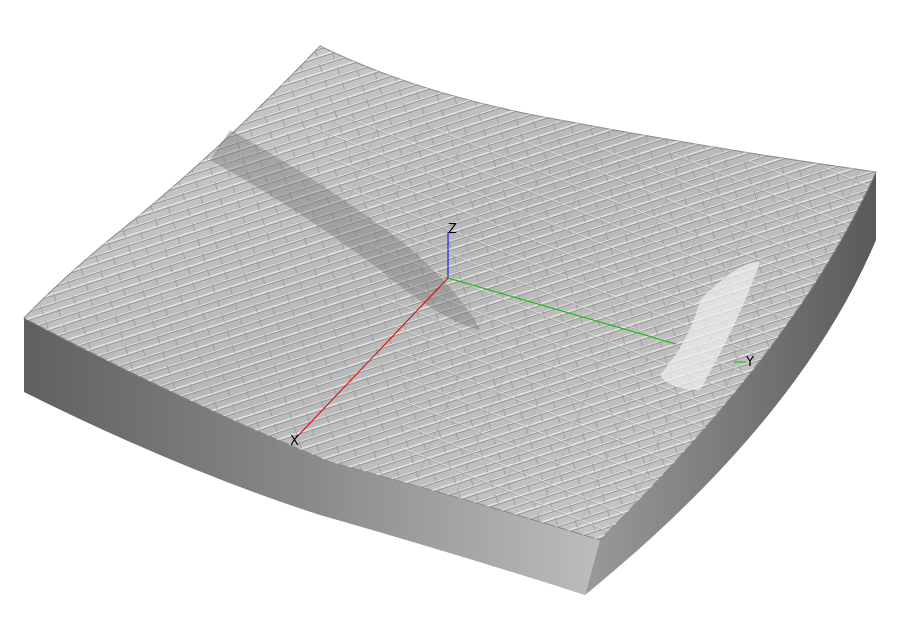 This screenshot has height=644, width=900. What do you see at coordinates (294, 441) in the screenshot?
I see `x-axis-label: X` at bounding box center [294, 441].